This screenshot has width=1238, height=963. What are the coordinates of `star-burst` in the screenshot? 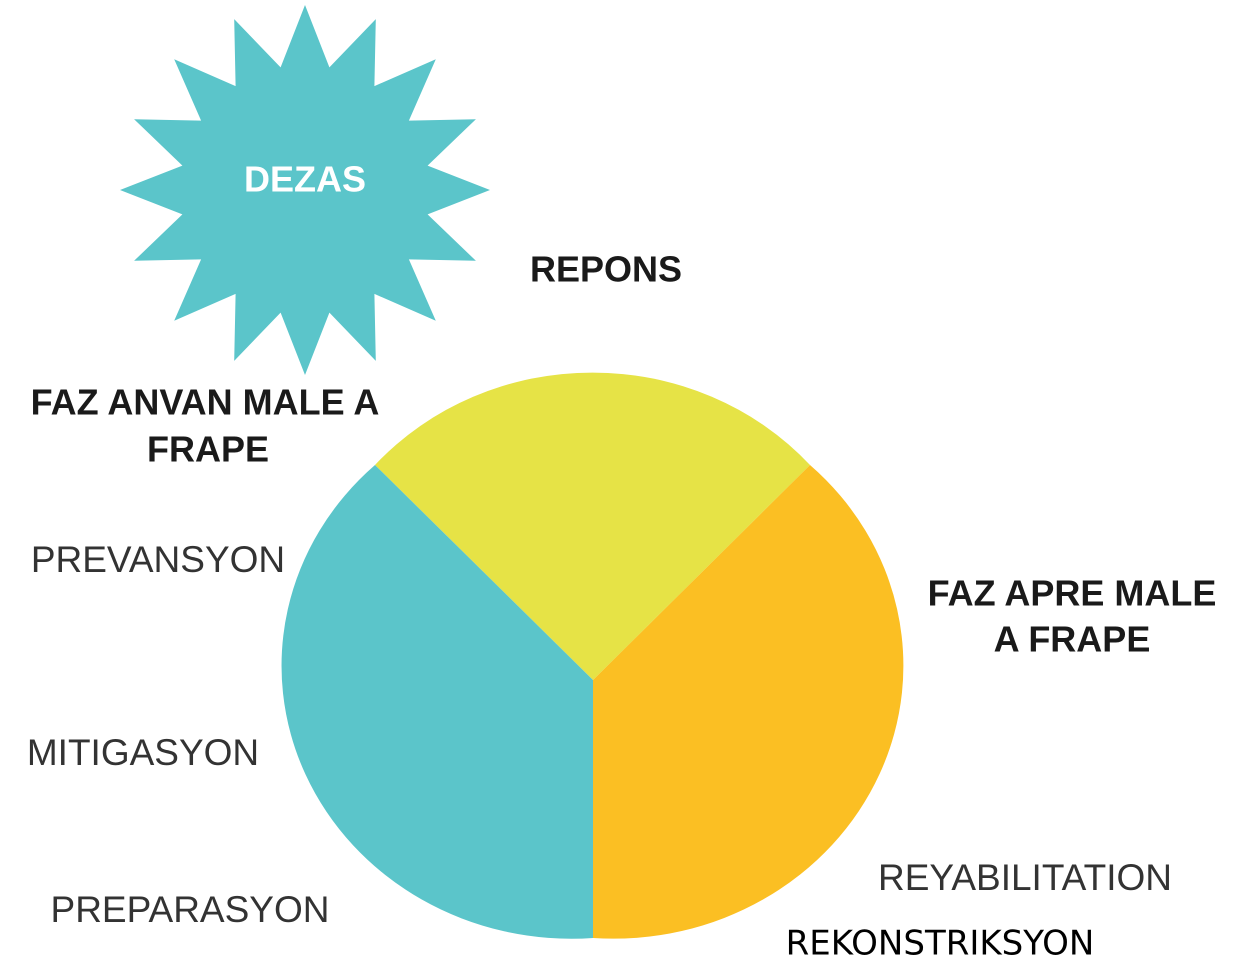 It's located at (305, 190).